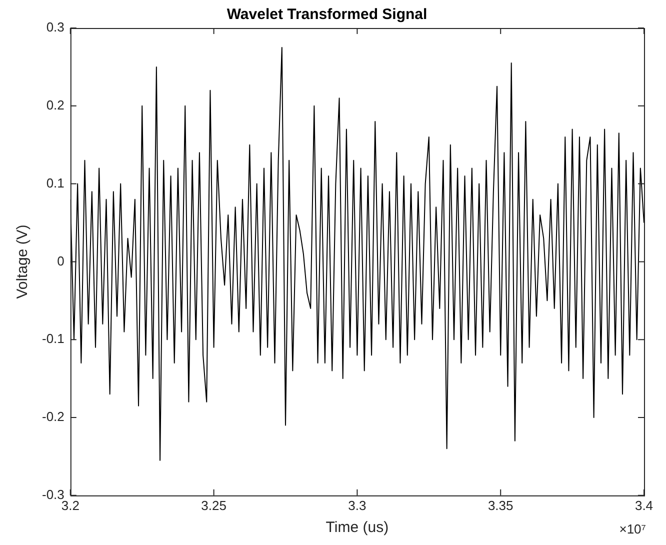 The image size is (666, 545). Describe the element at coordinates (357, 505) in the screenshot. I see `x-tick-label: 3.3` at that location.